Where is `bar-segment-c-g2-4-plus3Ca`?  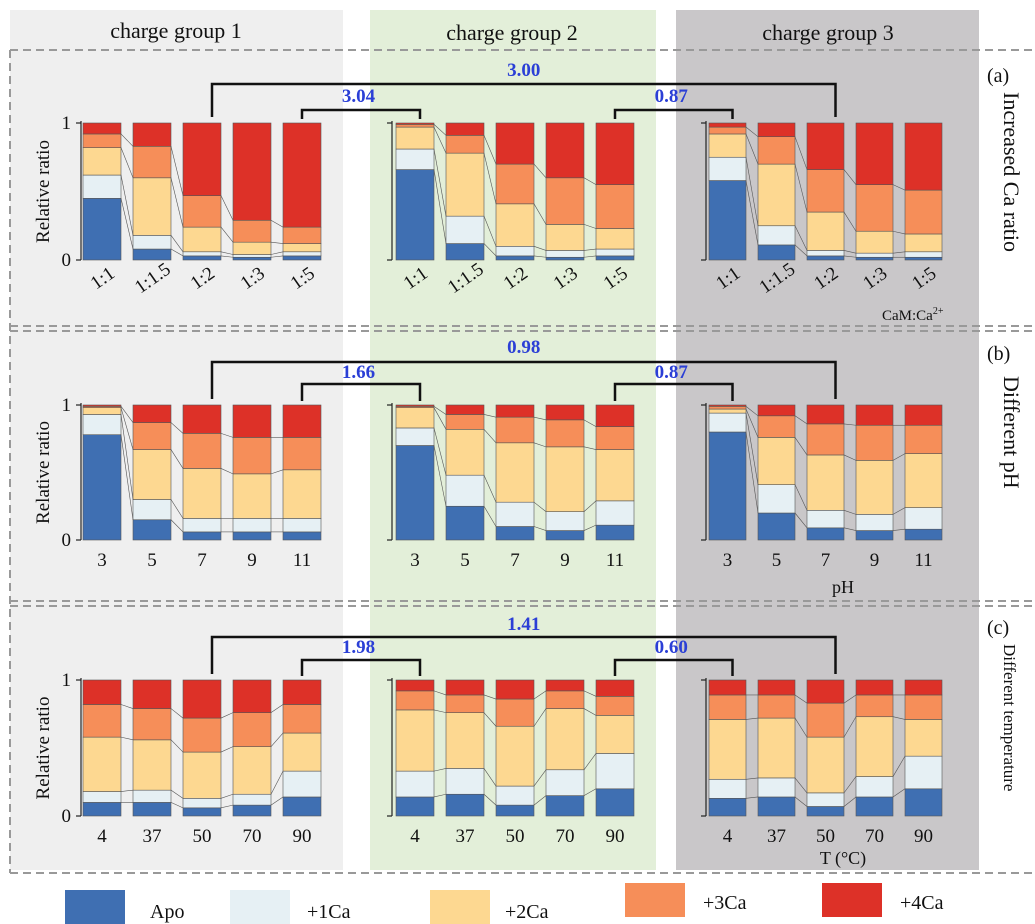
bar-segment-c-g2-4-plus3Ca is located at coordinates (415, 700).